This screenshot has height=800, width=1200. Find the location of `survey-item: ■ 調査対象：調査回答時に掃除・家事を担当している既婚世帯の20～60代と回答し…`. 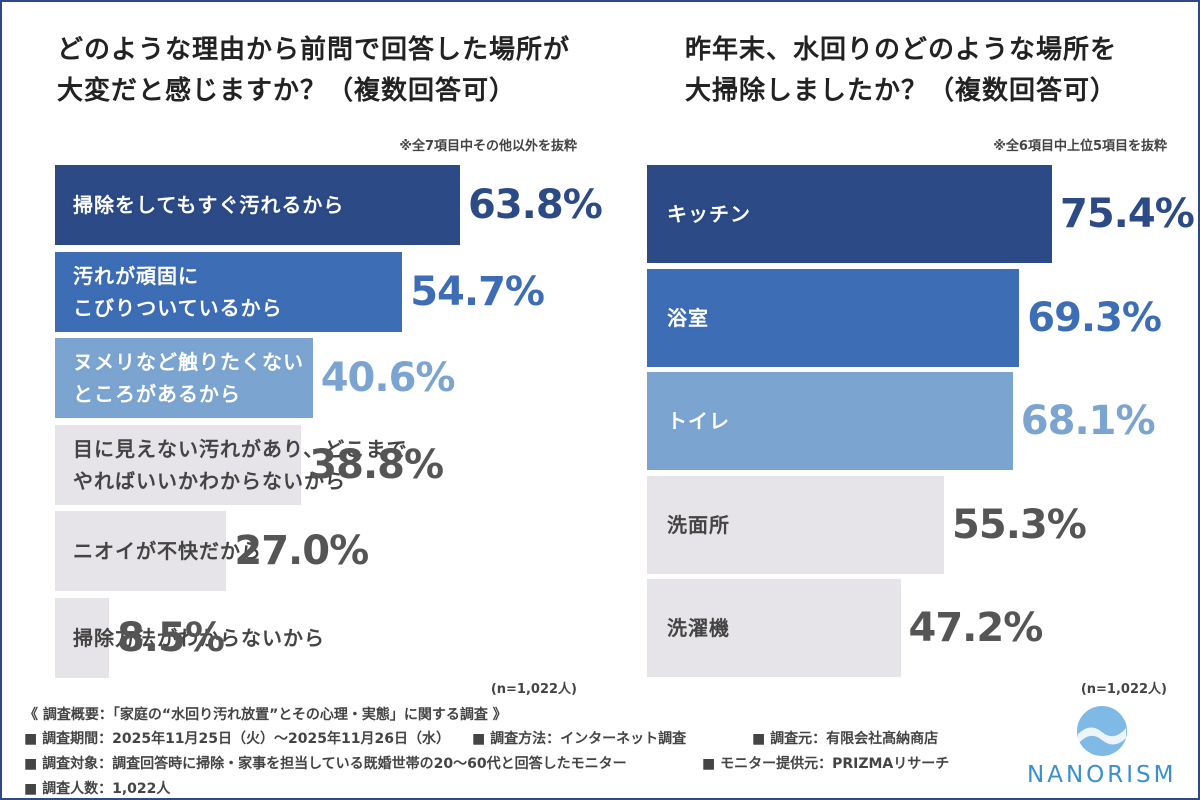

survey-item: ■ 調査対象：調査回答時に掃除・家事を担当している既婚世帯の20～60代と回答し… is located at coordinates (325, 764).